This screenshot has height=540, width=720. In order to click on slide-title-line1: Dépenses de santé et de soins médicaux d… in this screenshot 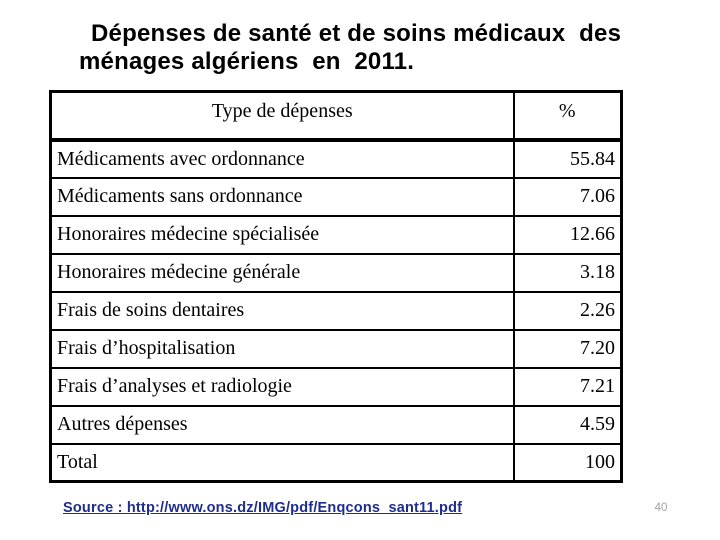, I will do `click(356, 33)`.